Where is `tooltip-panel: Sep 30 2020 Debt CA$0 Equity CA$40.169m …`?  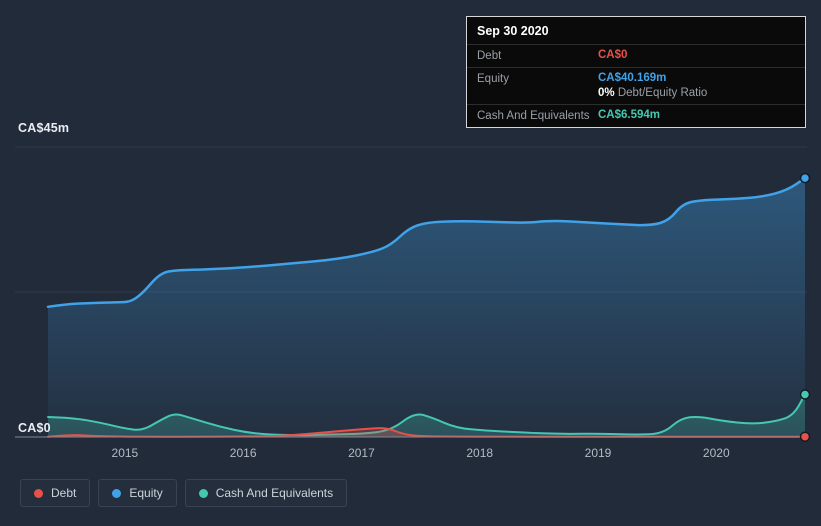
tooltip-panel: Sep 30 2020 Debt CA$0 Equity CA$40.169m … is located at coordinates (636, 72).